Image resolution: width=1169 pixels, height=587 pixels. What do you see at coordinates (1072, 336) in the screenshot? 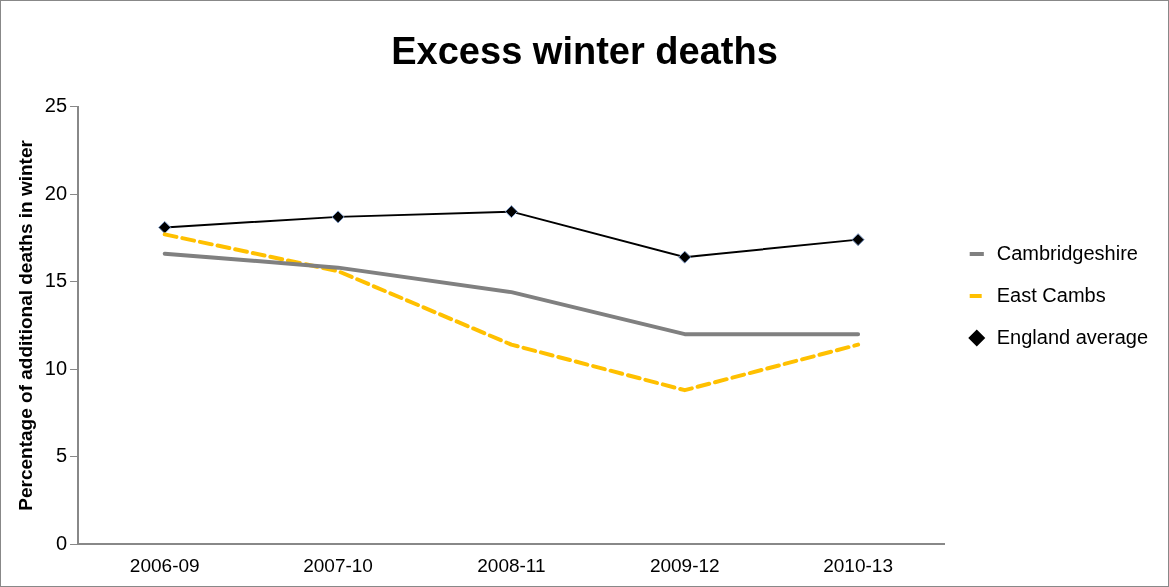
I see `legend-label: England average` at bounding box center [1072, 336].